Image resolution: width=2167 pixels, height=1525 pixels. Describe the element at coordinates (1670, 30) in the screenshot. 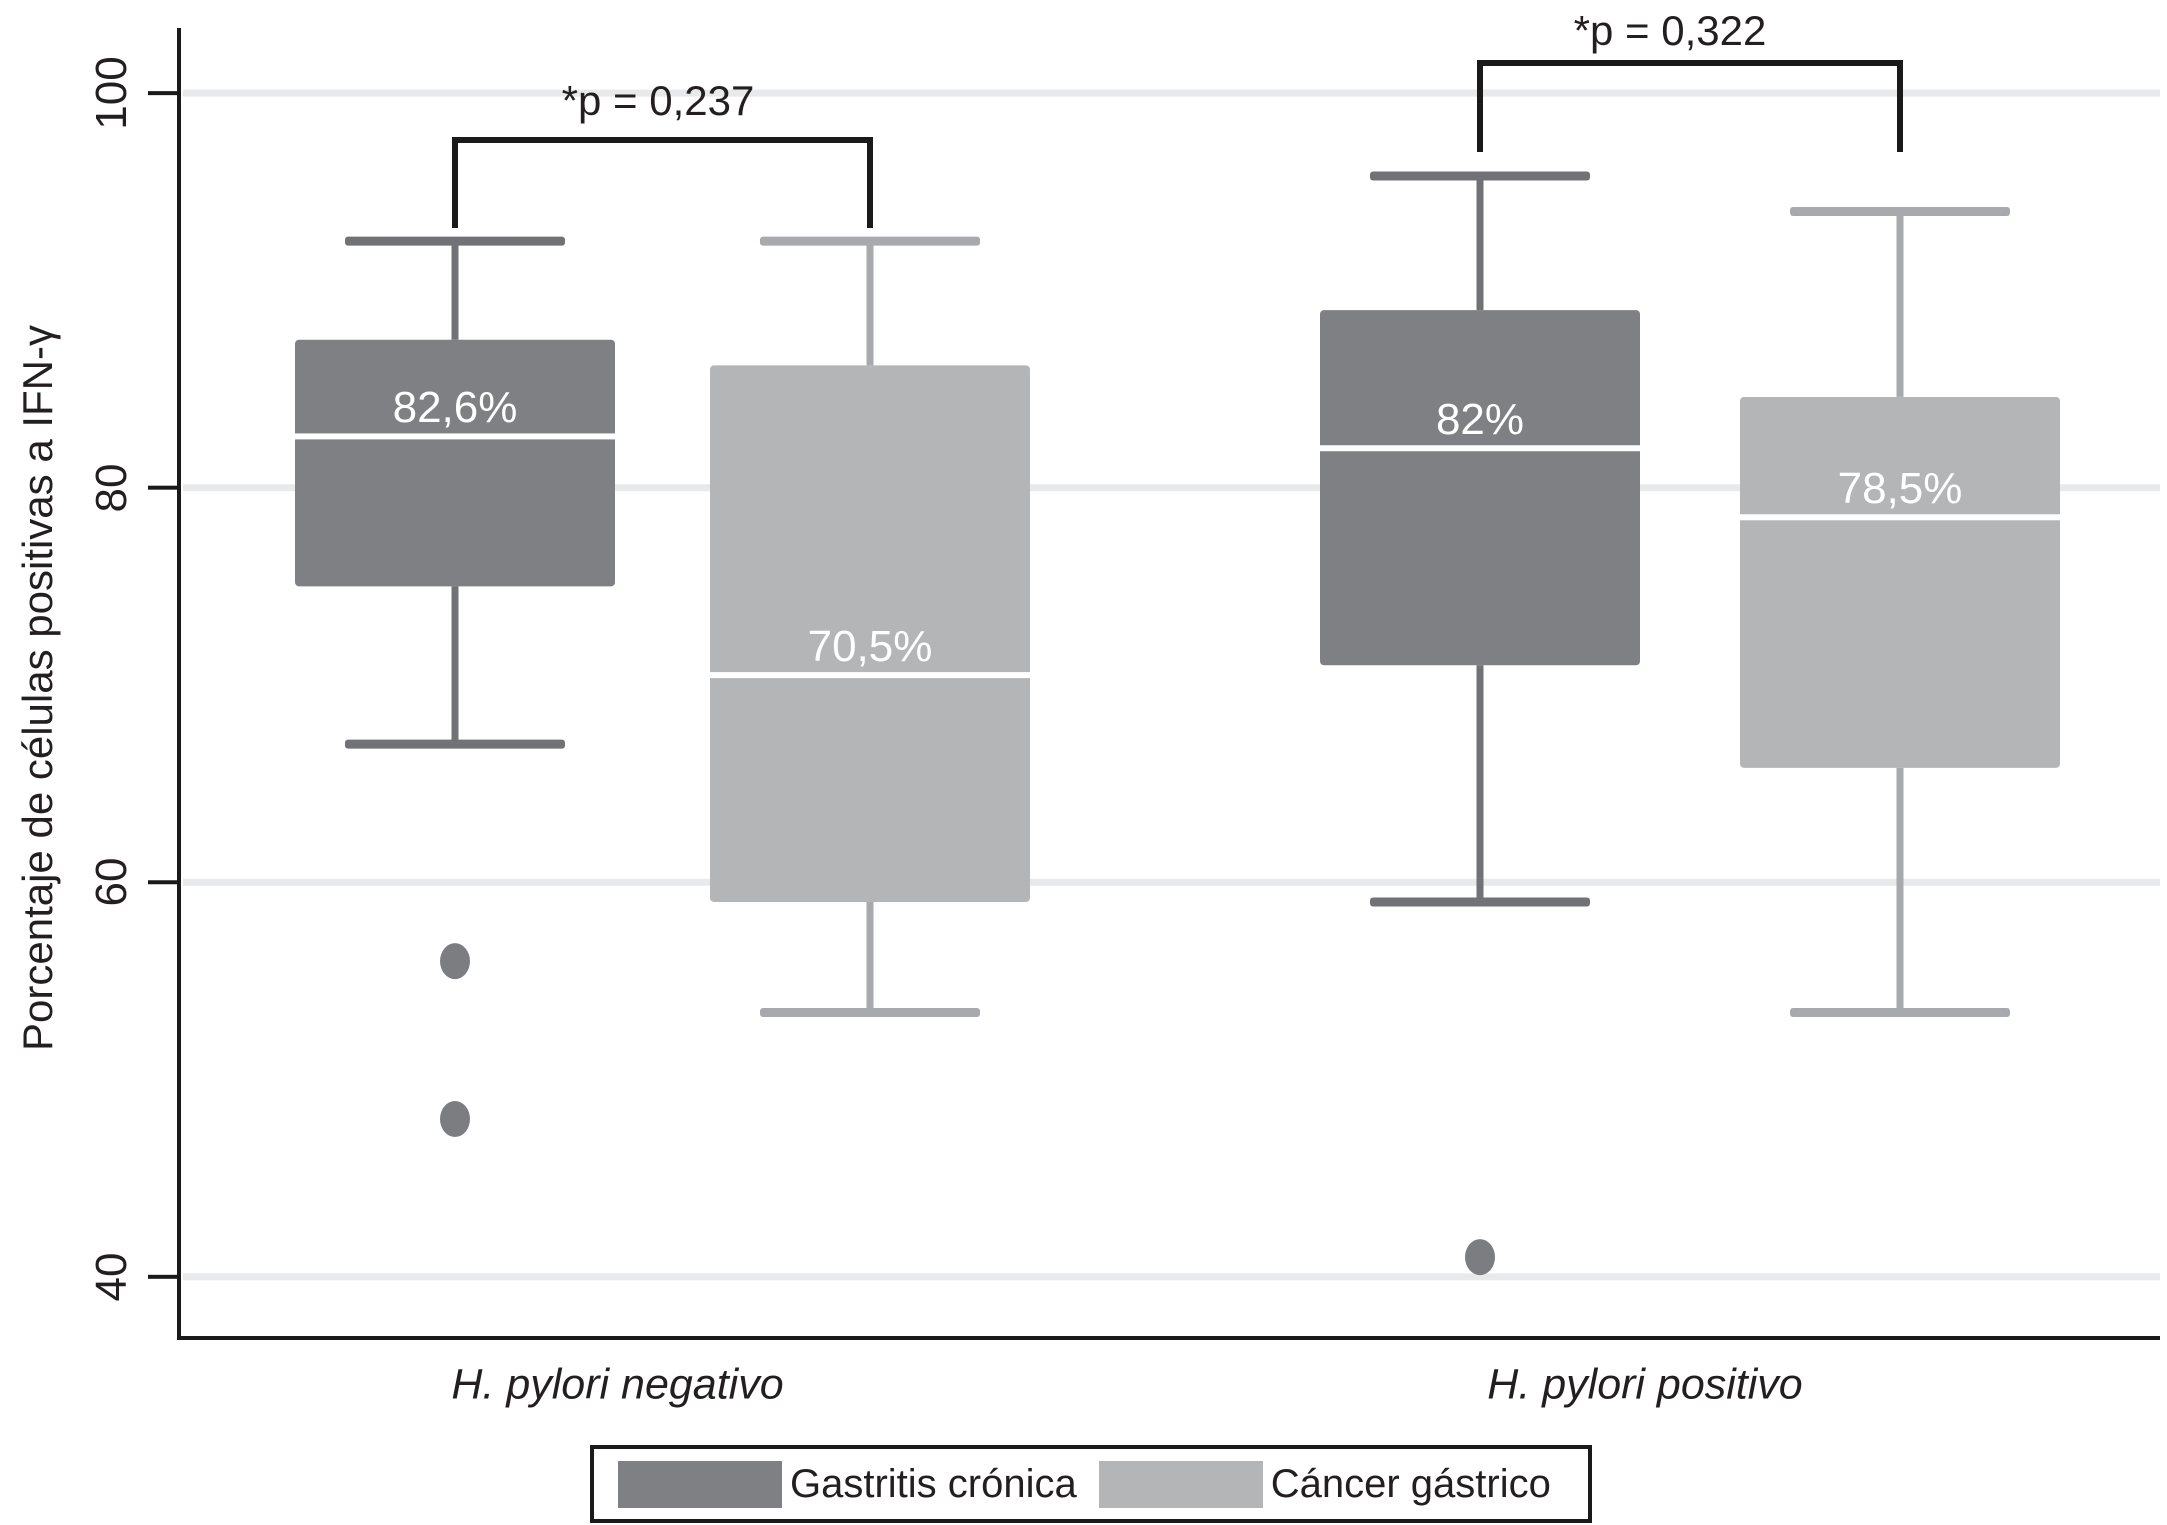

I see `p-value-label-positivo: *p = 0,322` at that location.